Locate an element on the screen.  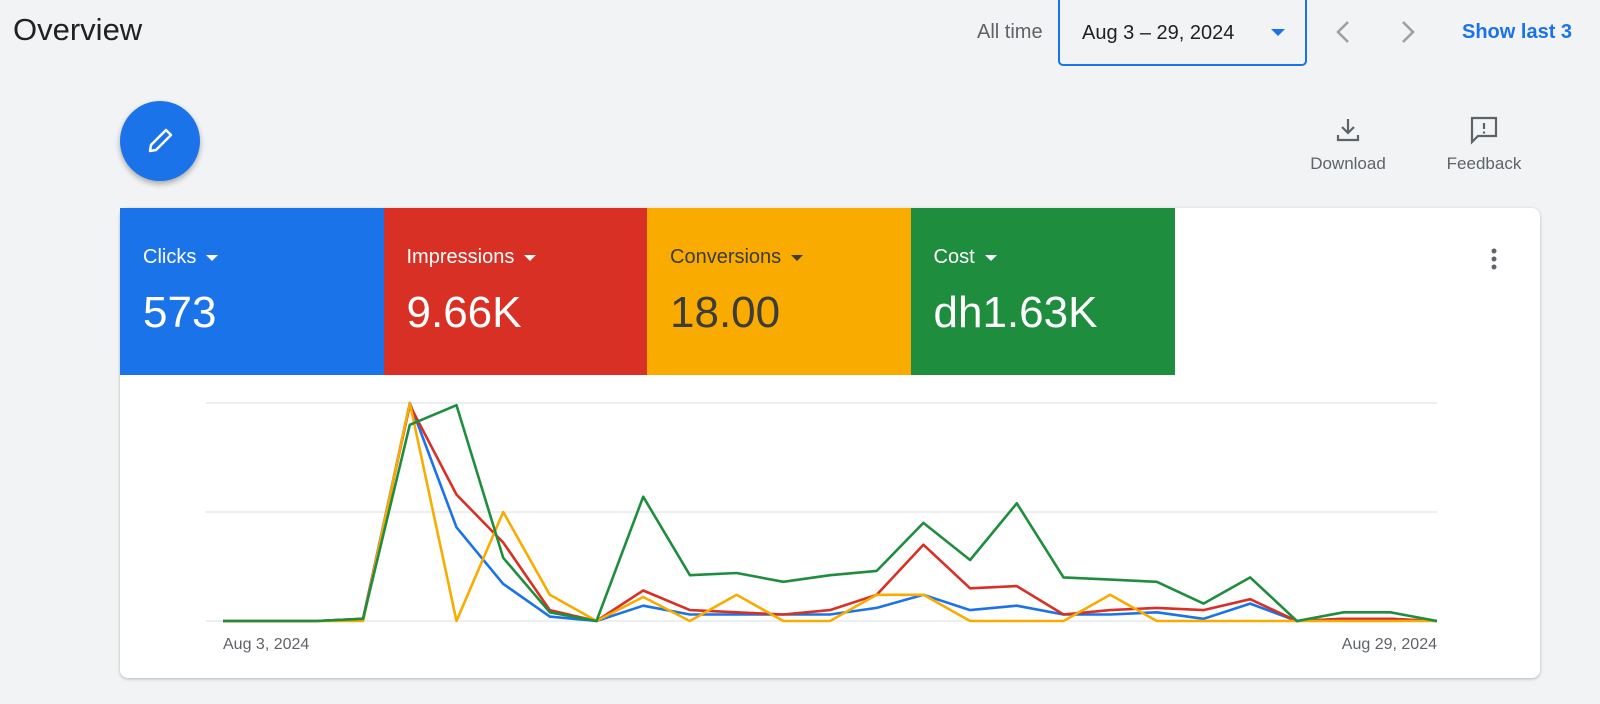
metric-name: Cost is located at coordinates (965, 257).